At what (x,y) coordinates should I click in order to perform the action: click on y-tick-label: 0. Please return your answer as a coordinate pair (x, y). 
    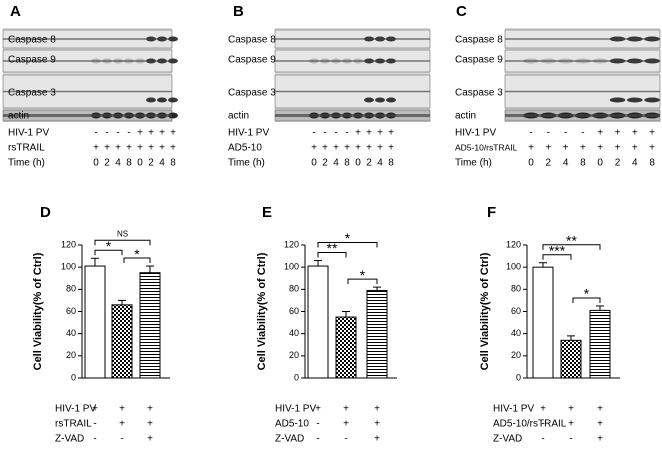
    Looking at the image, I should click on (296, 377).